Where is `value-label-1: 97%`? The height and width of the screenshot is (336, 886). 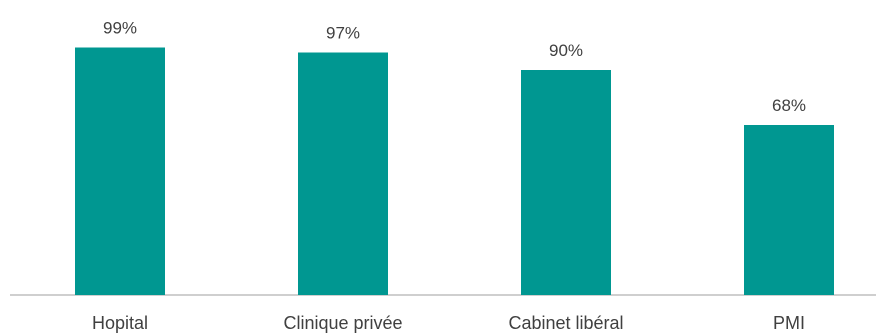 value-label-1: 97% is located at coordinates (343, 33).